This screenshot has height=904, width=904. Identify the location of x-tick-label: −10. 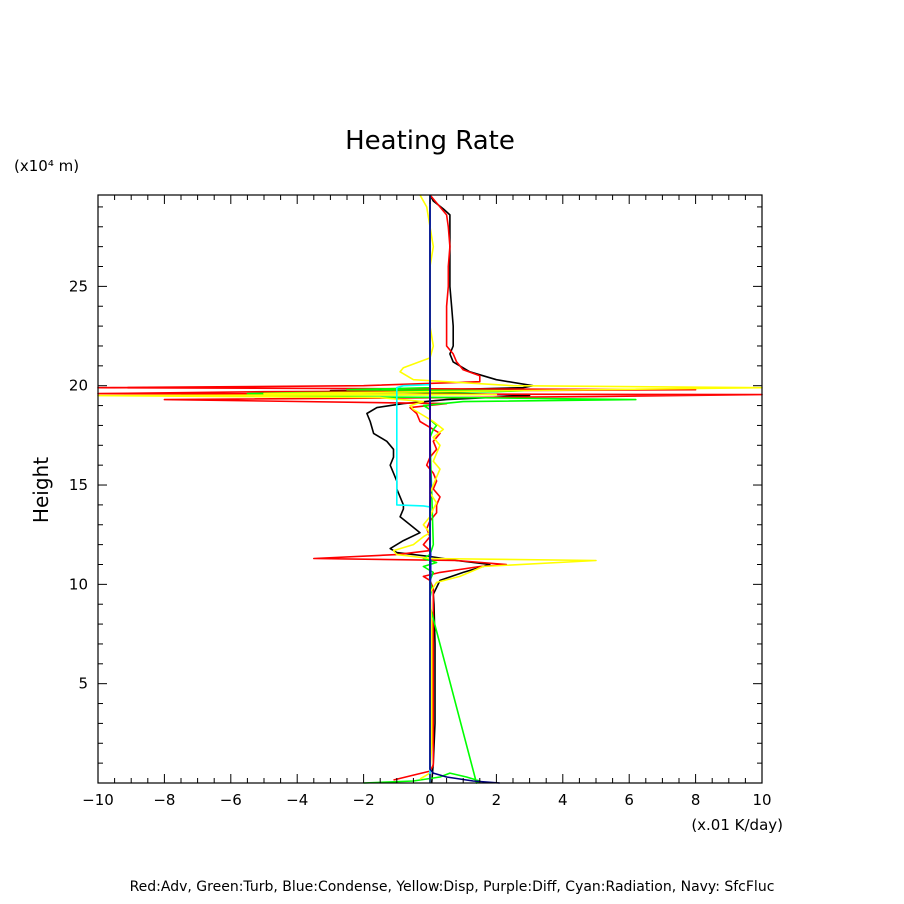
(98, 800).